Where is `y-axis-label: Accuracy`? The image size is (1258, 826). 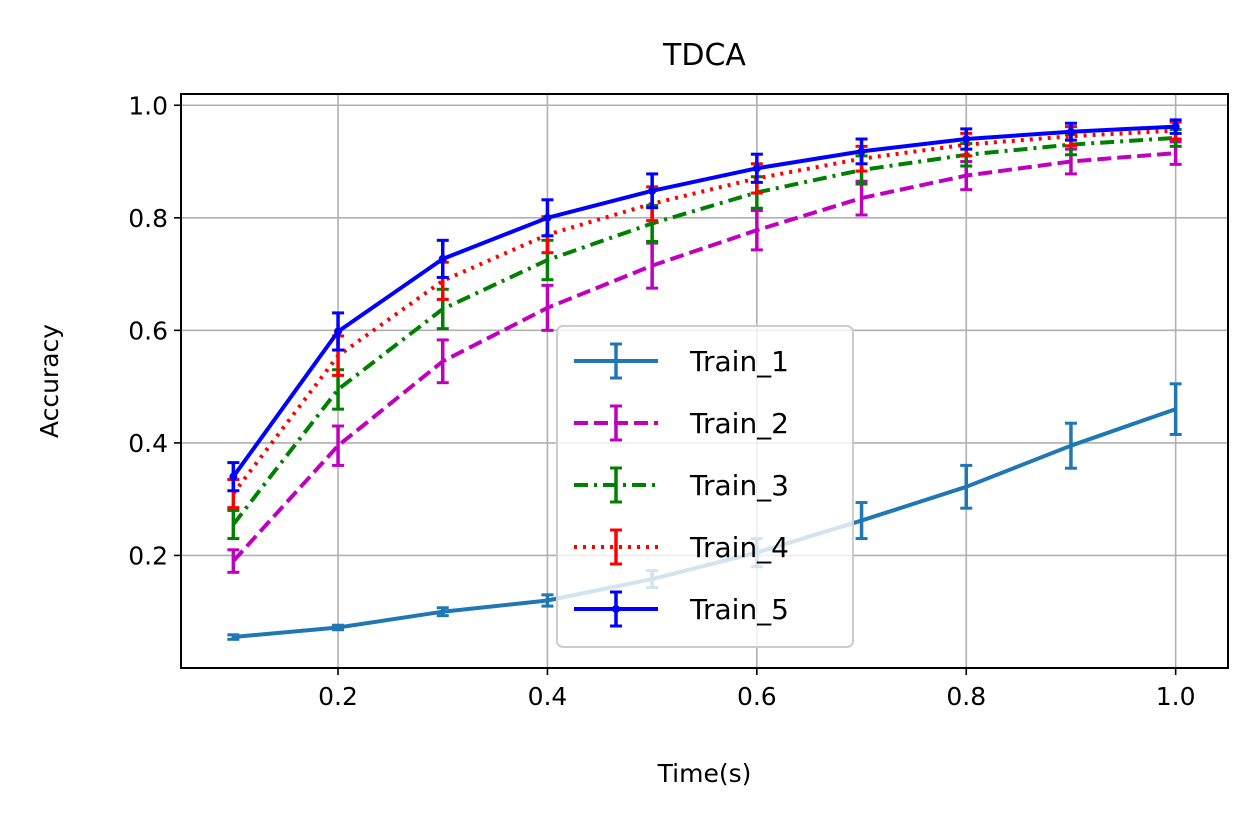
y-axis-label: Accuracy is located at coordinates (49, 381).